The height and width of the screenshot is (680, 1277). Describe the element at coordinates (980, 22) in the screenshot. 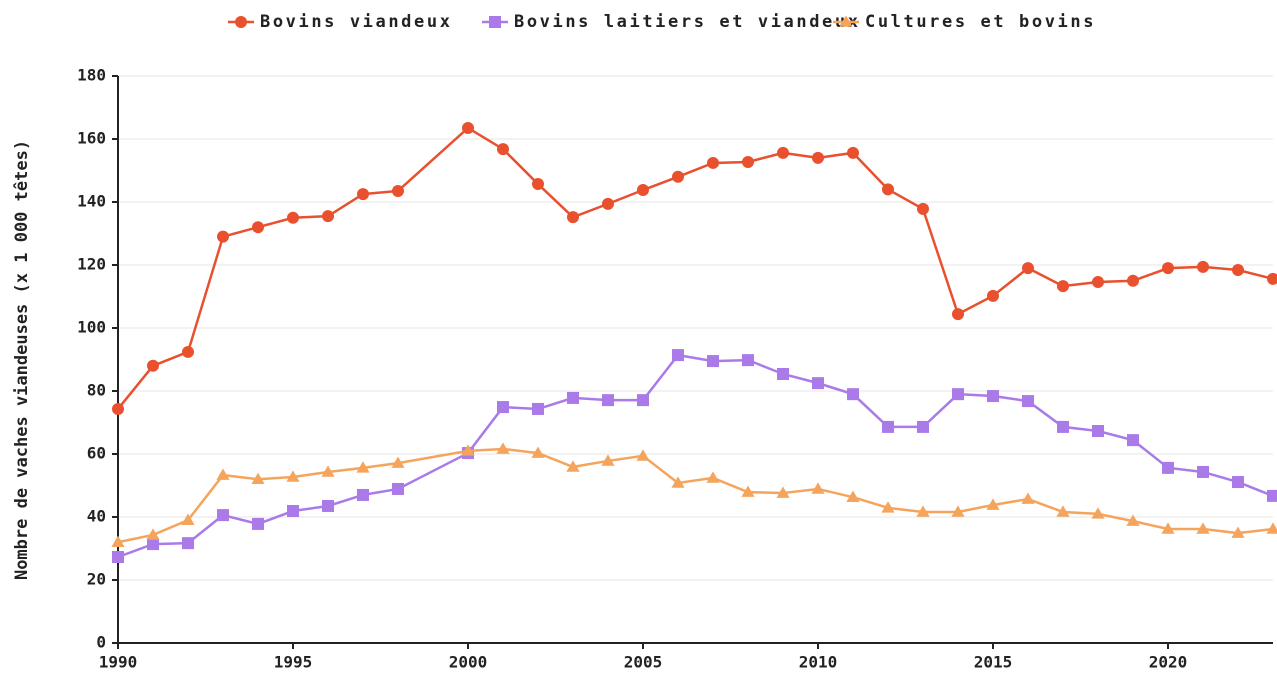

I see `legend-label: Cultures et bovins` at that location.